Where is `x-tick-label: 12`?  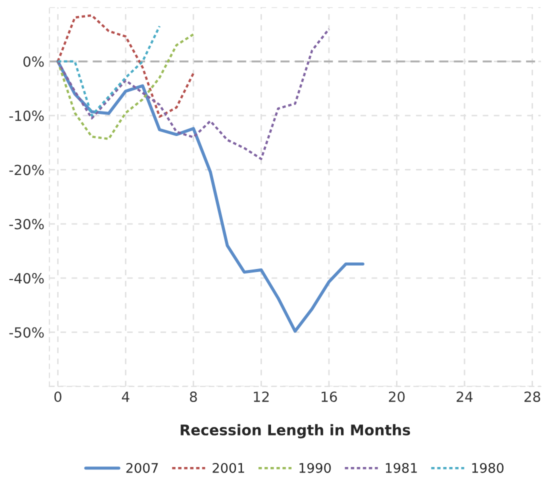 x-tick-label: 12 is located at coordinates (261, 397).